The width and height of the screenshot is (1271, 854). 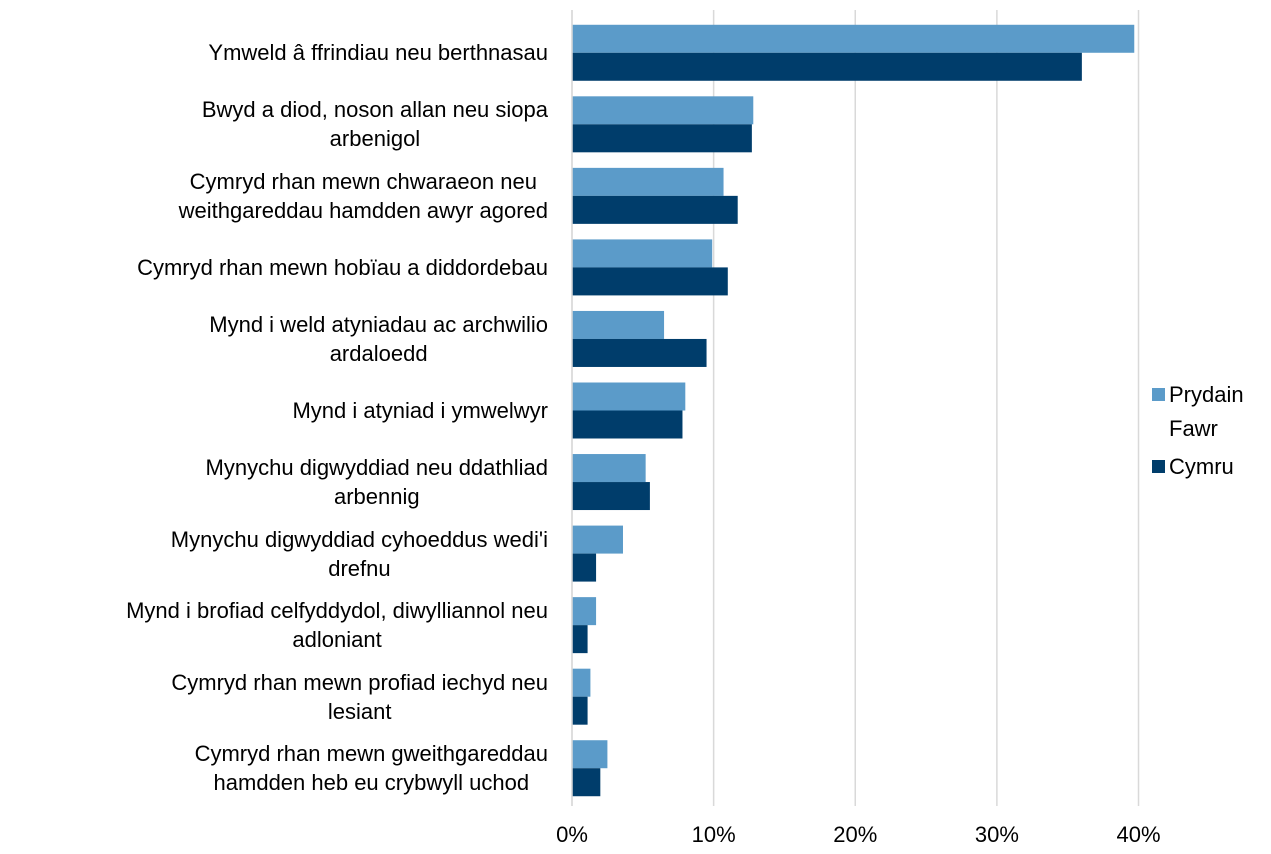 What do you see at coordinates (713, 834) in the screenshot?
I see `x-tick-label: 10%` at bounding box center [713, 834].